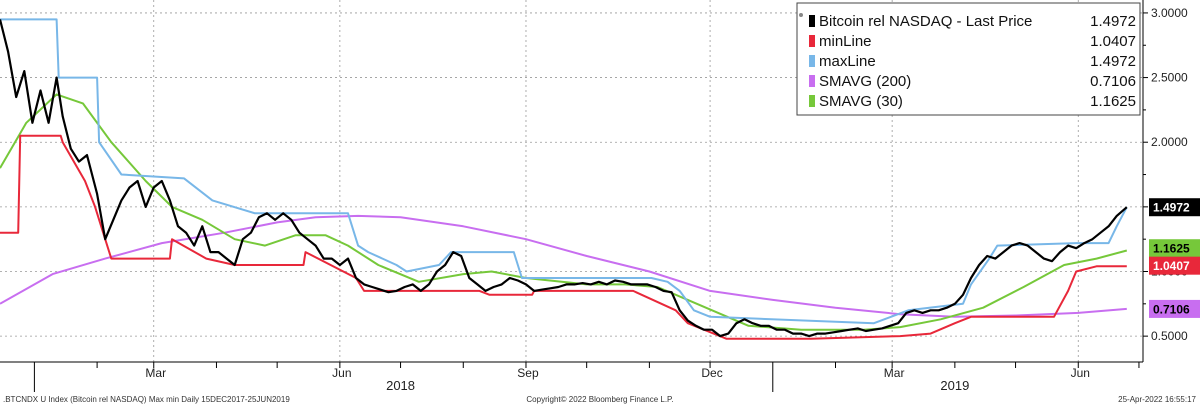 Image resolution: width=1200 pixels, height=411 pixels. I want to click on value-badge-label: 1.0407, so click(1171, 266).